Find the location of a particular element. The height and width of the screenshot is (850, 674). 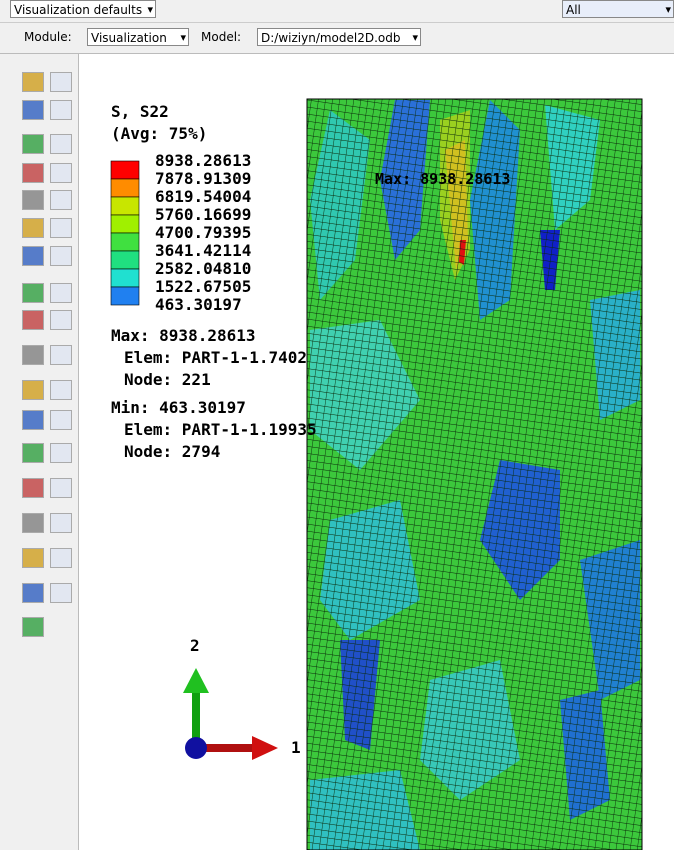

max-node: Node: 221 is located at coordinates (167, 379).